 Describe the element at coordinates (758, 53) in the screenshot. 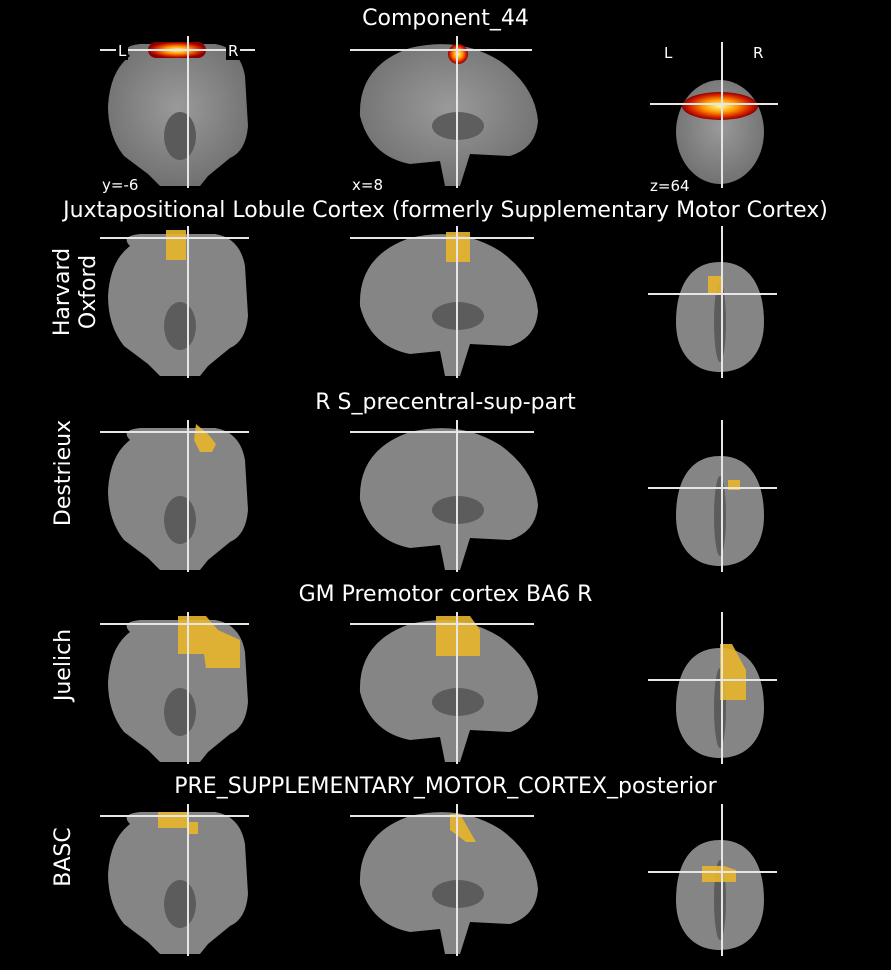

I see `axial-right-marker: R` at that location.